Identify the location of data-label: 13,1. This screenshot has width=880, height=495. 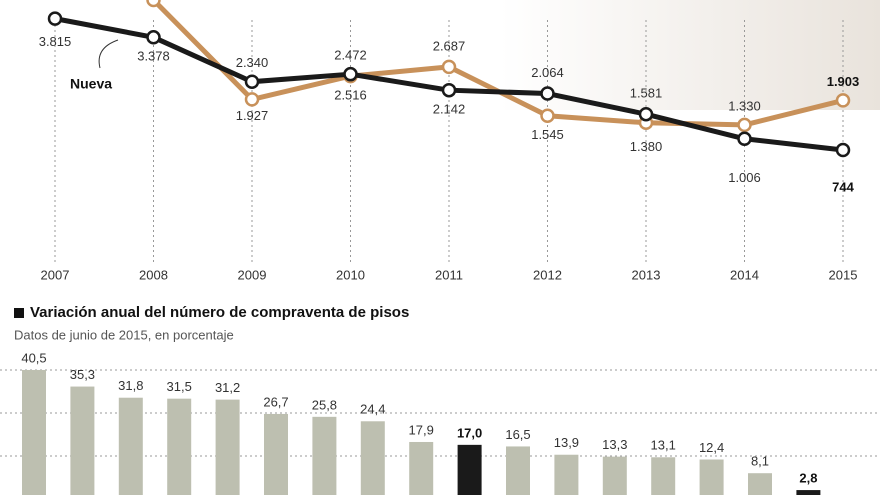
(663, 445).